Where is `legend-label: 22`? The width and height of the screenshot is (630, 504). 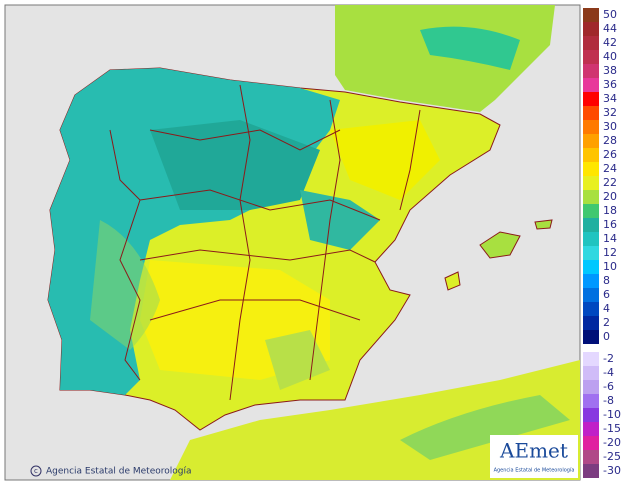
legend-label: 22 is located at coordinates (610, 182).